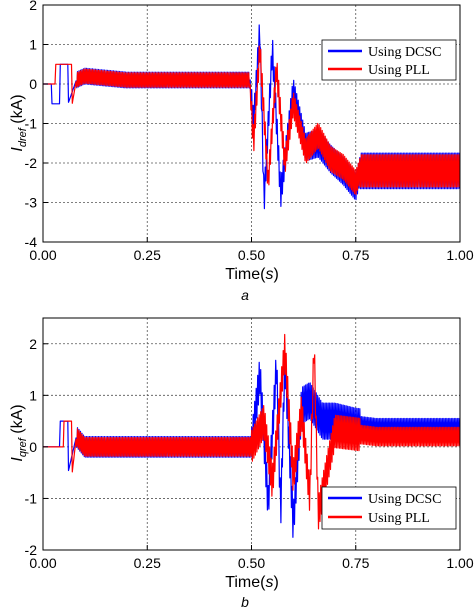 The image size is (474, 612). What do you see at coordinates (147, 255) in the screenshot?
I see `panel-a-x-tick-label: 0.25` at bounding box center [147, 255].